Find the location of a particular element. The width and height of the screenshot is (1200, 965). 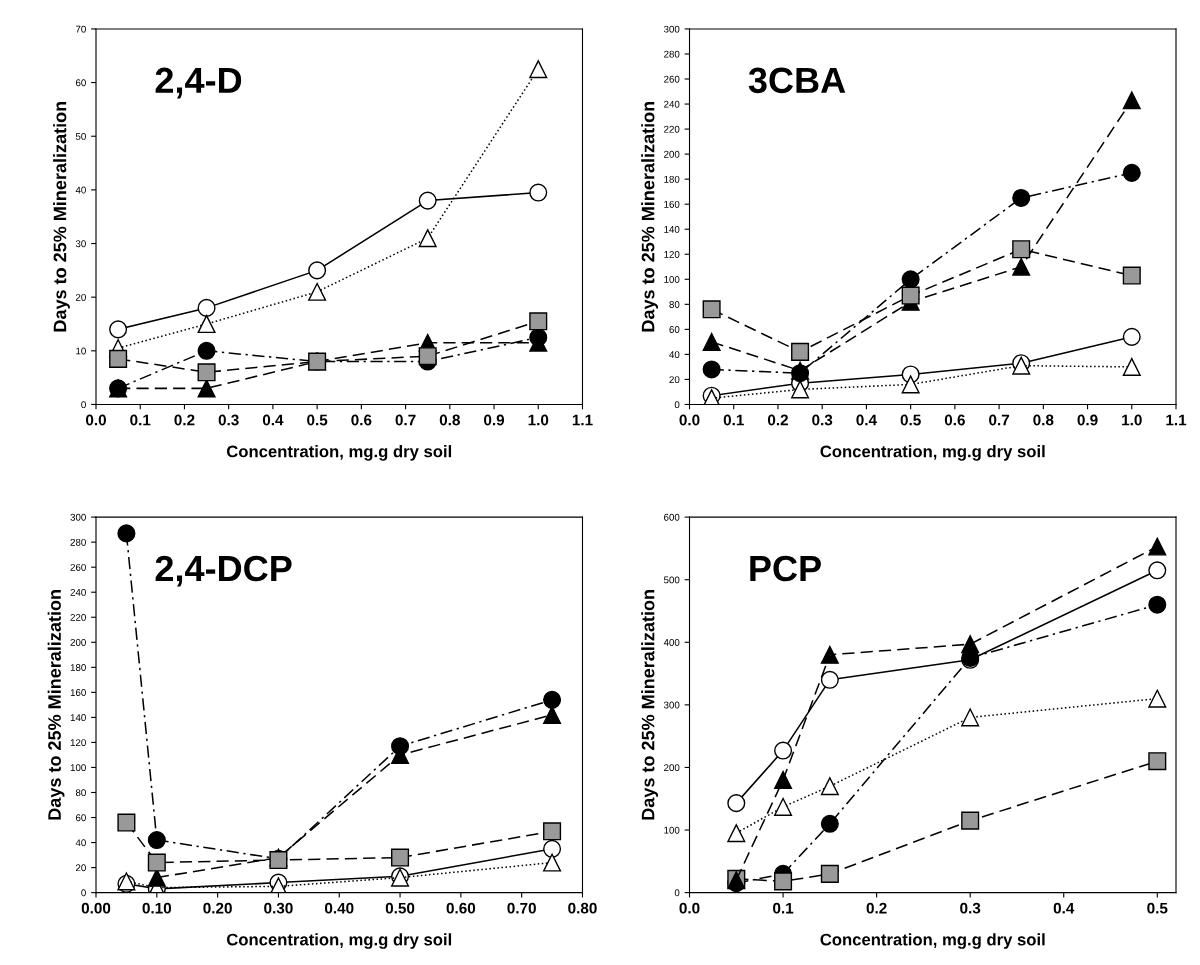

y-tick-label: 120 is located at coordinates (672, 254).